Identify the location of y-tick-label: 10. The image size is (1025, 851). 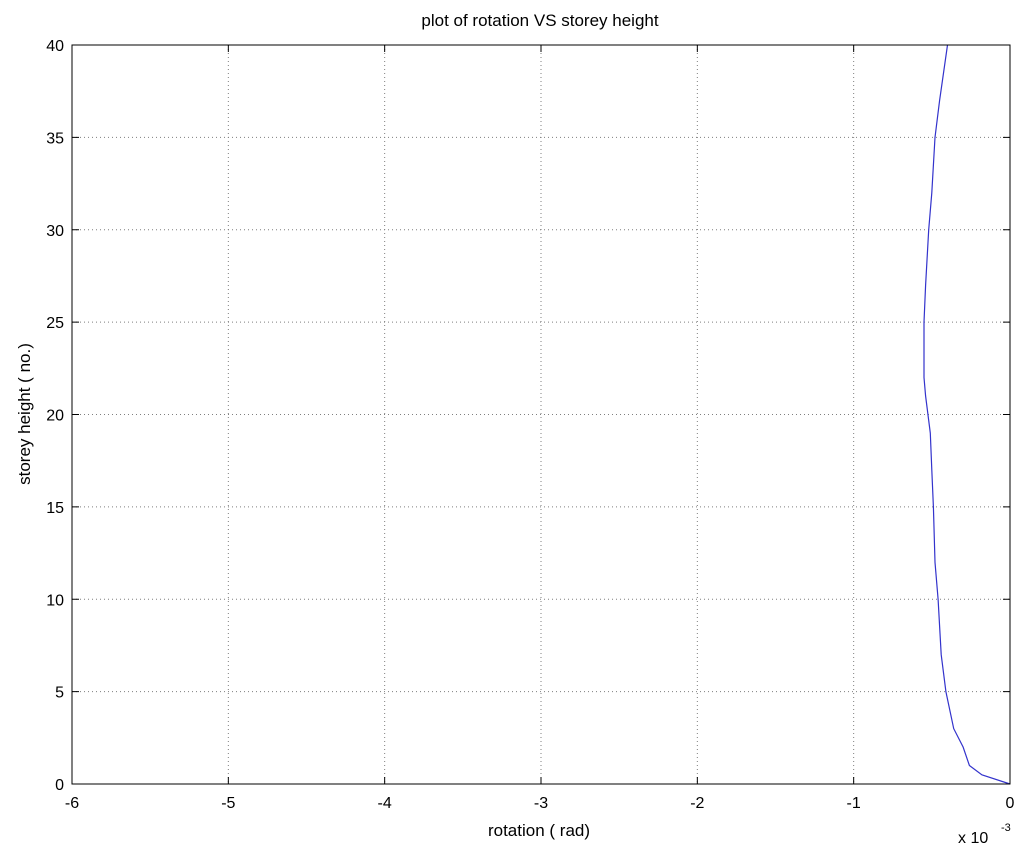
(55, 600).